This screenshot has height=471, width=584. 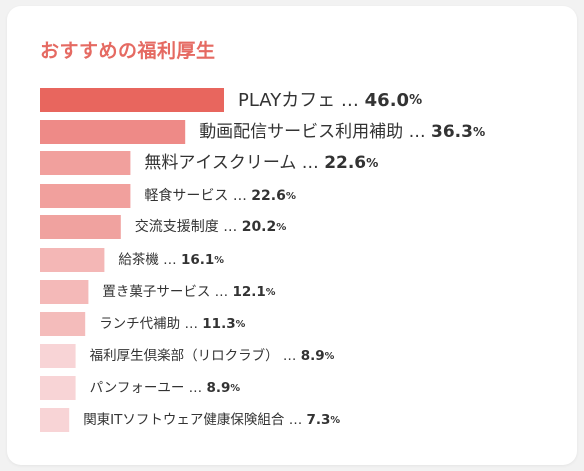 I want to click on value-label: 46.0, so click(x=387, y=100).